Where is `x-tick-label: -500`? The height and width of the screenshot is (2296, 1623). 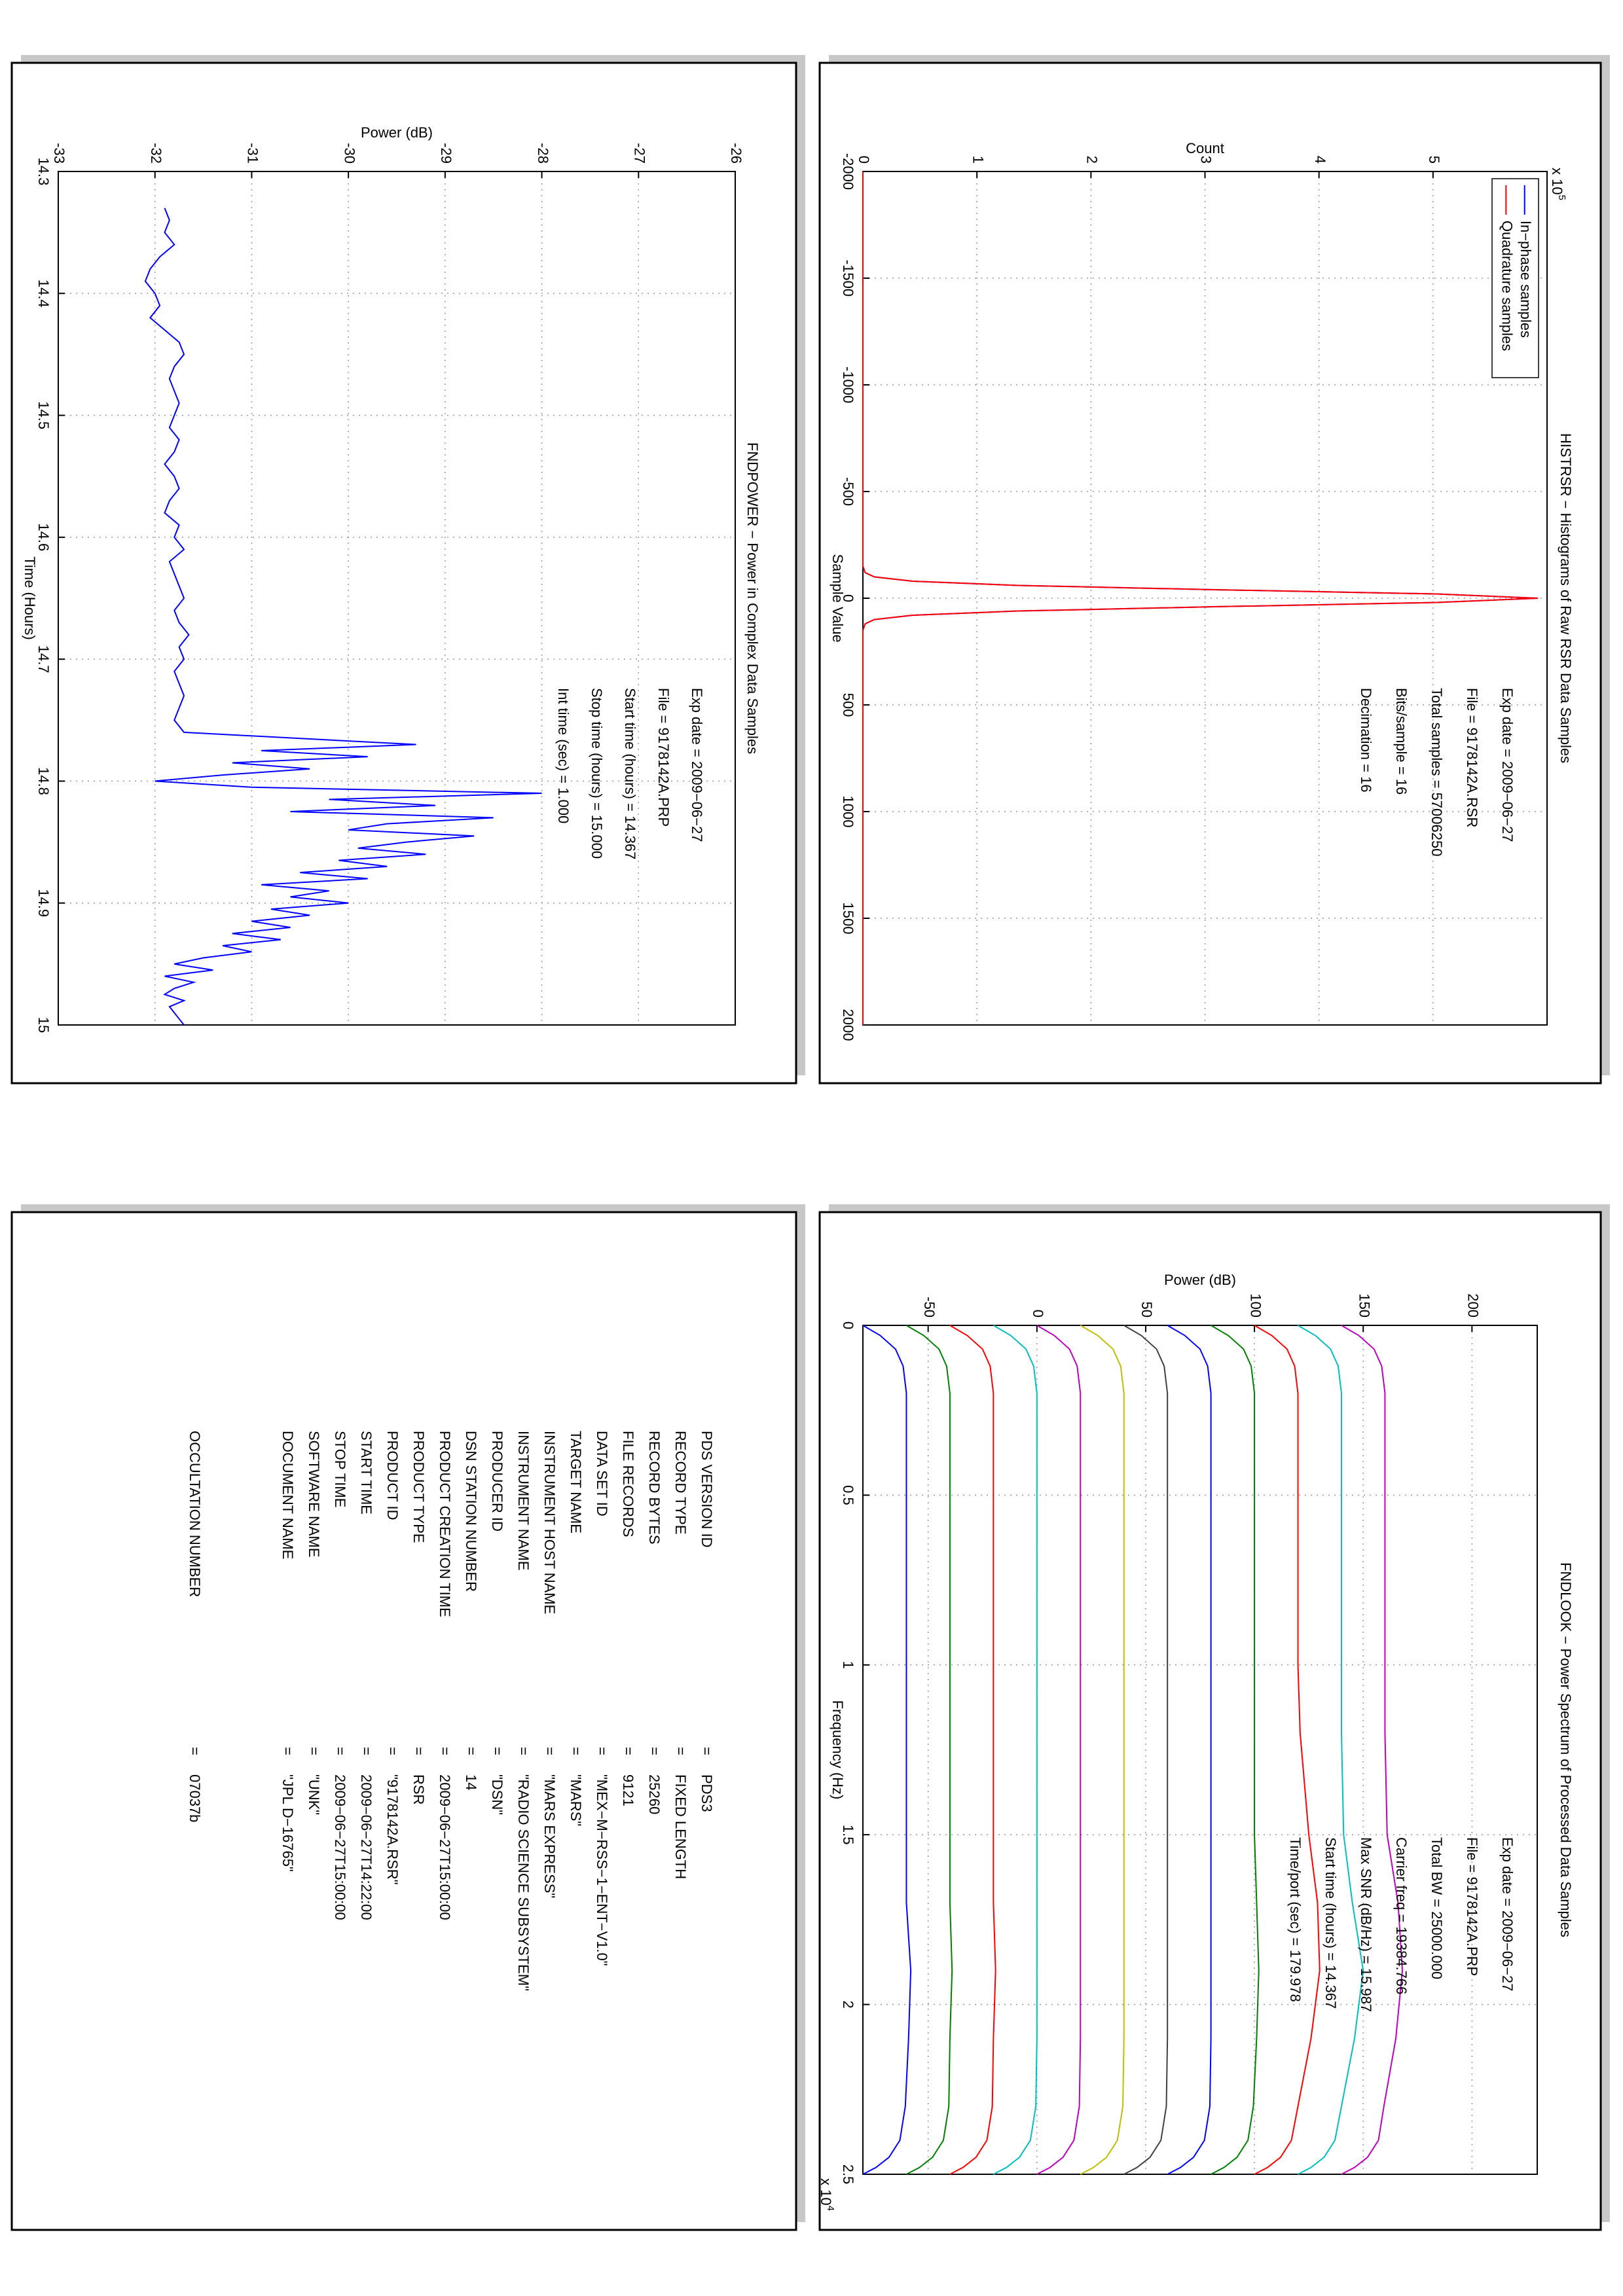 x-tick-label: -500 is located at coordinates (848, 491).